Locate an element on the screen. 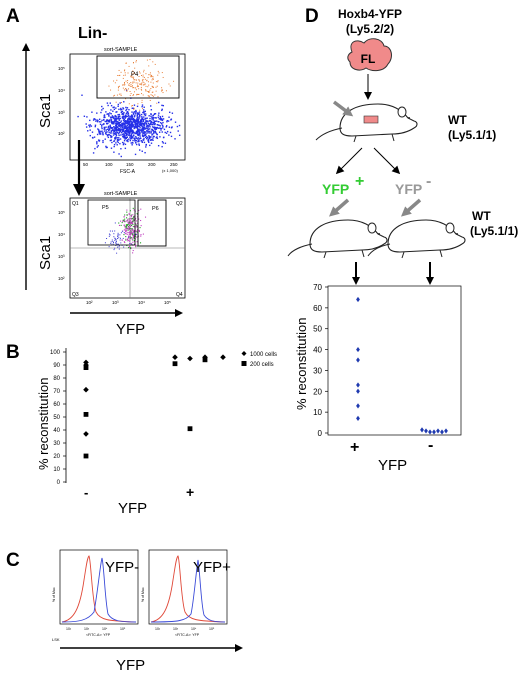 This screenshot has width=520, height=681. b-xtick-minus: - is located at coordinates (86, 492).